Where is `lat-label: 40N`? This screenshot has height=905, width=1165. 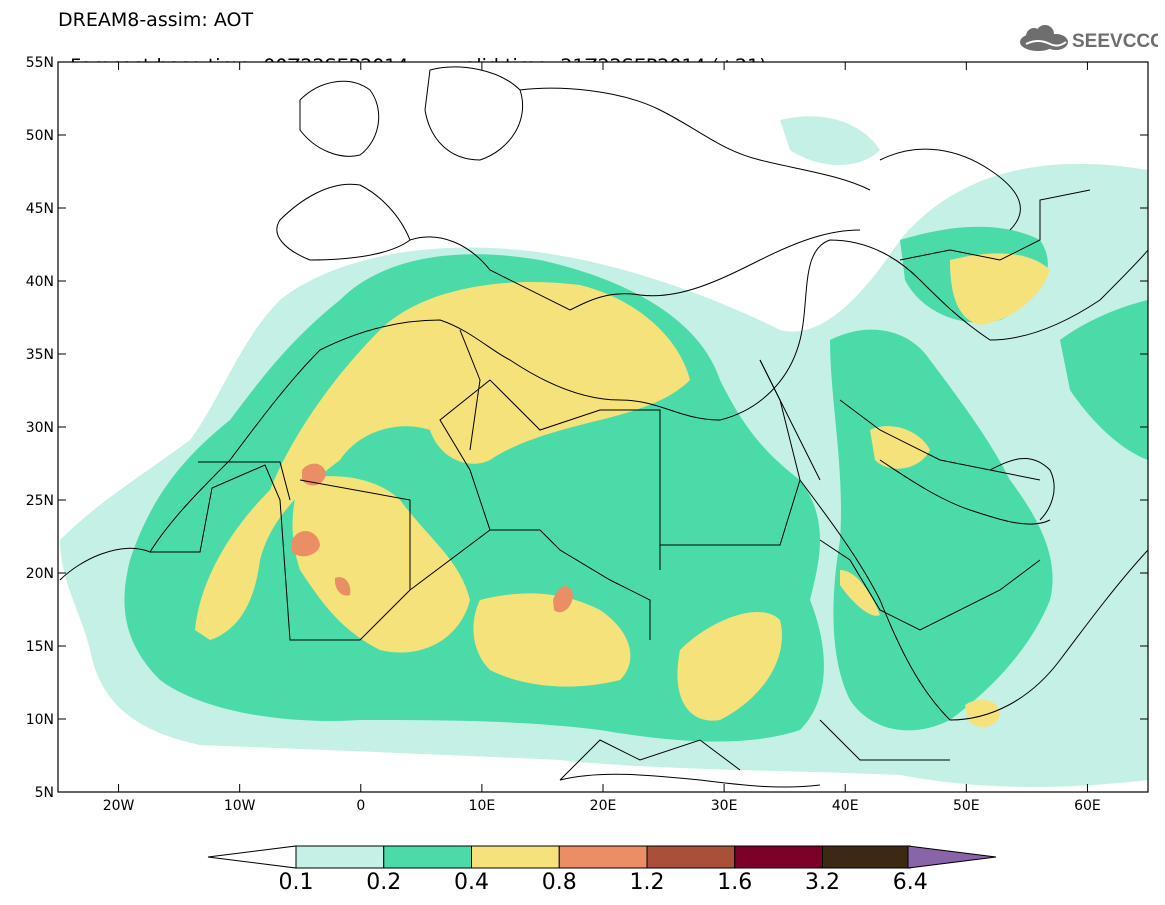 lat-label: 40N is located at coordinates (40, 282).